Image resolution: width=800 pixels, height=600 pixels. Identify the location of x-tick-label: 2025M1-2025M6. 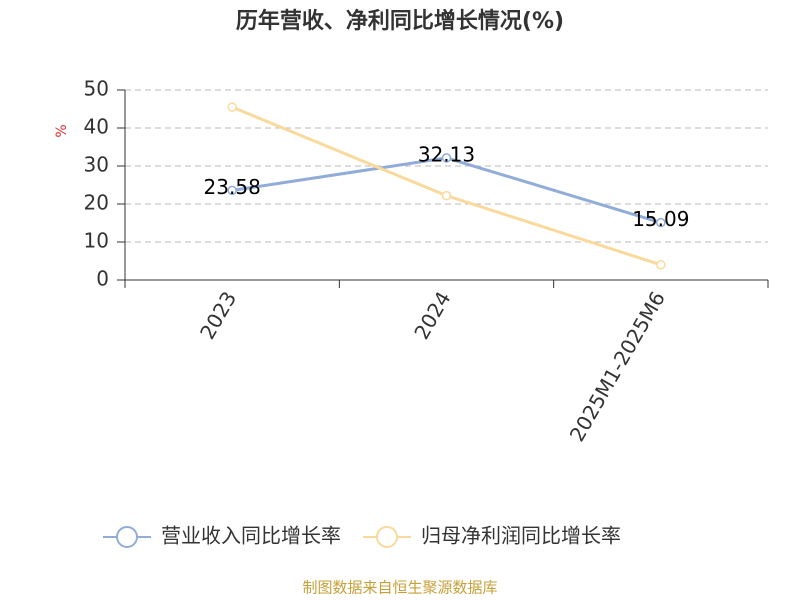
(617, 366).